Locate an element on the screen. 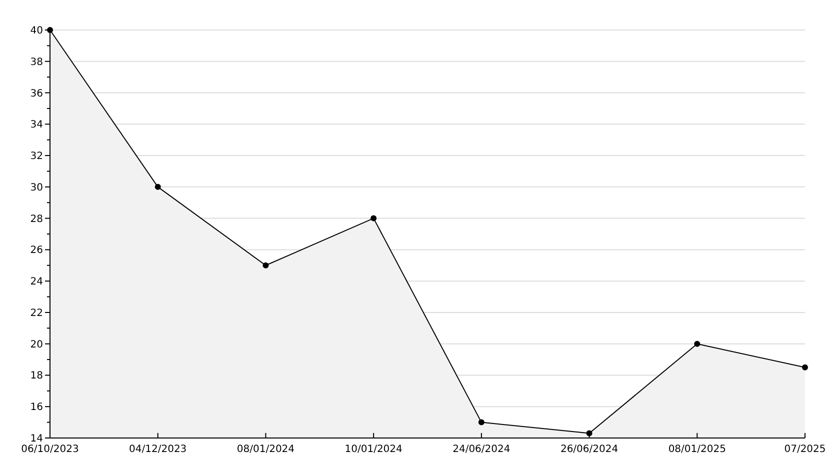 Image resolution: width=834 pixels, height=468 pixels. x-tick-label: 24/06/2024 is located at coordinates (481, 449).